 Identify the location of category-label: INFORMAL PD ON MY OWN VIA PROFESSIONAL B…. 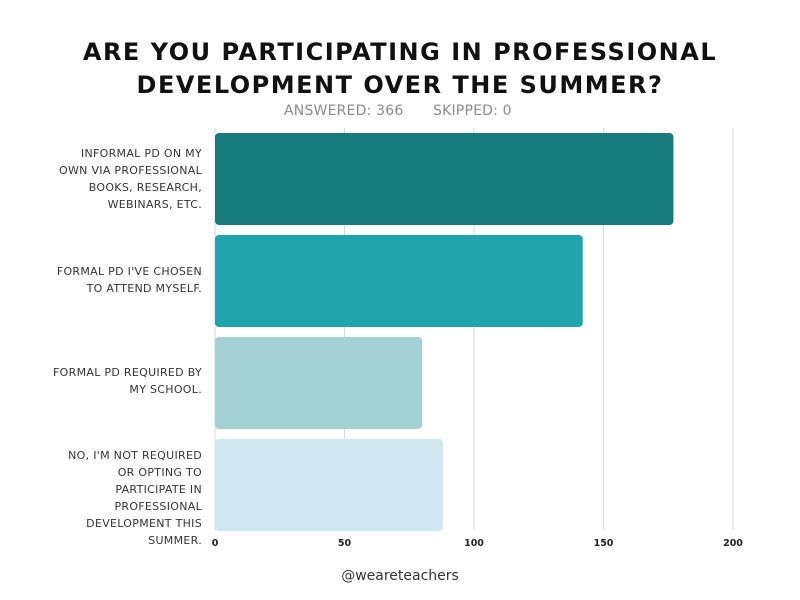
(130, 179).